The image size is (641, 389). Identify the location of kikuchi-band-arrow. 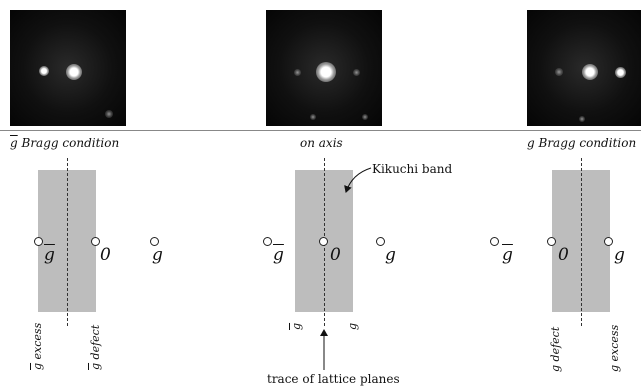
(358, 180).